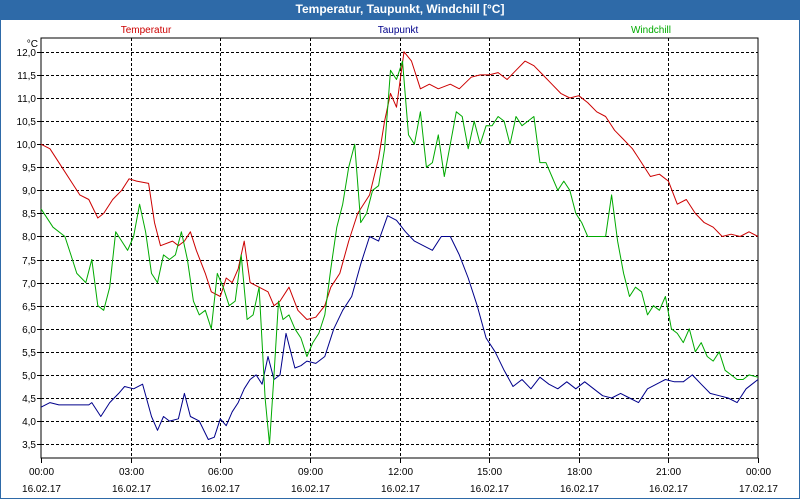  I want to click on y-tick-label: 7,5, so click(29, 261).